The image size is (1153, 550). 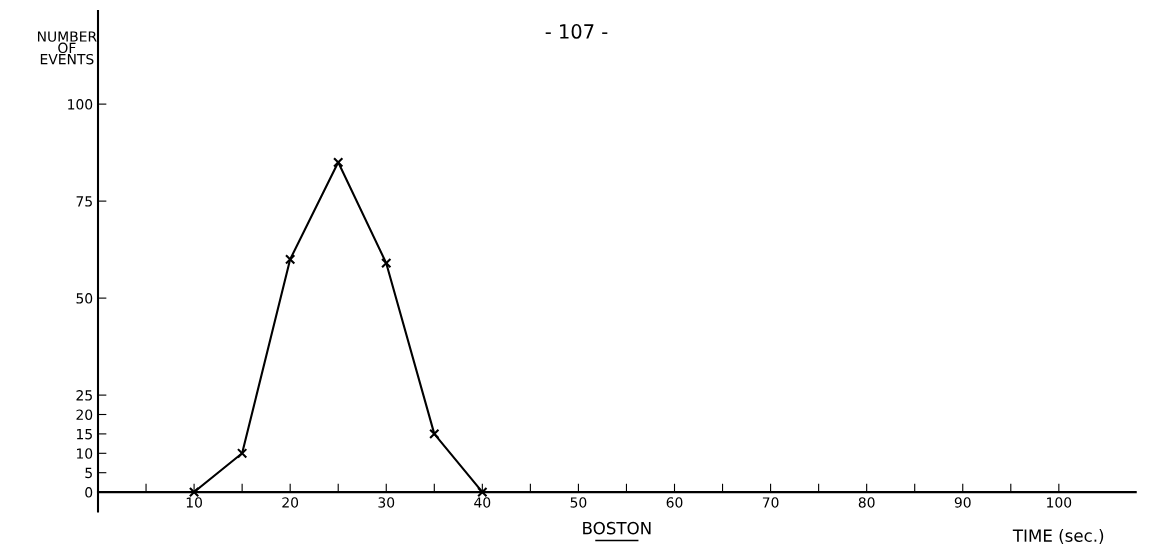 I want to click on x-tick-label: 30, so click(x=386, y=502).